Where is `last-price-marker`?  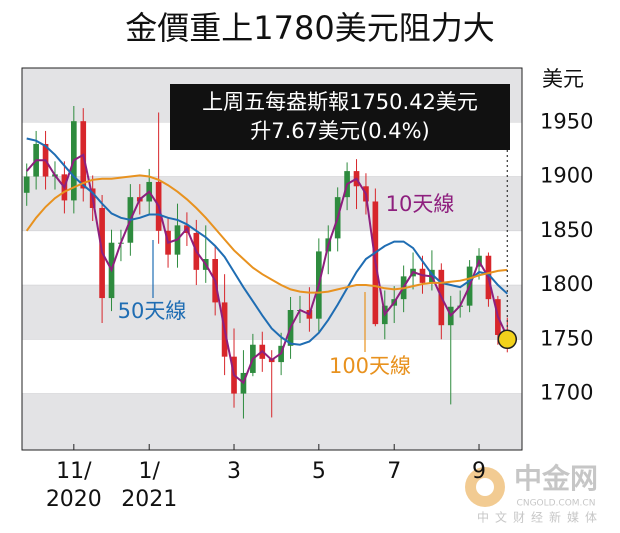 last-price-marker is located at coordinates (507, 339).